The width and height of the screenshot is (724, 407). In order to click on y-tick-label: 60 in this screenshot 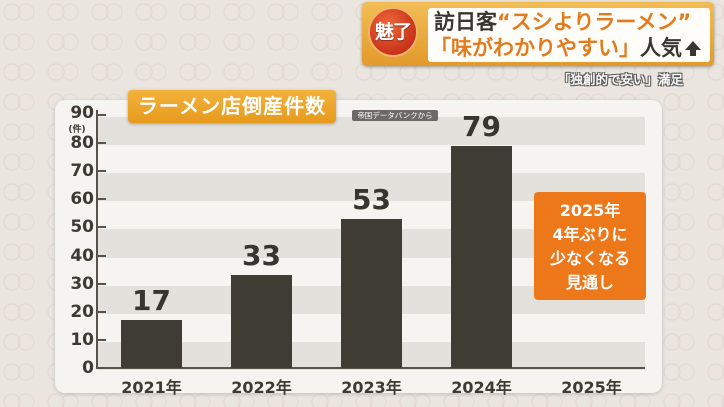, I will do `click(82, 199)`.